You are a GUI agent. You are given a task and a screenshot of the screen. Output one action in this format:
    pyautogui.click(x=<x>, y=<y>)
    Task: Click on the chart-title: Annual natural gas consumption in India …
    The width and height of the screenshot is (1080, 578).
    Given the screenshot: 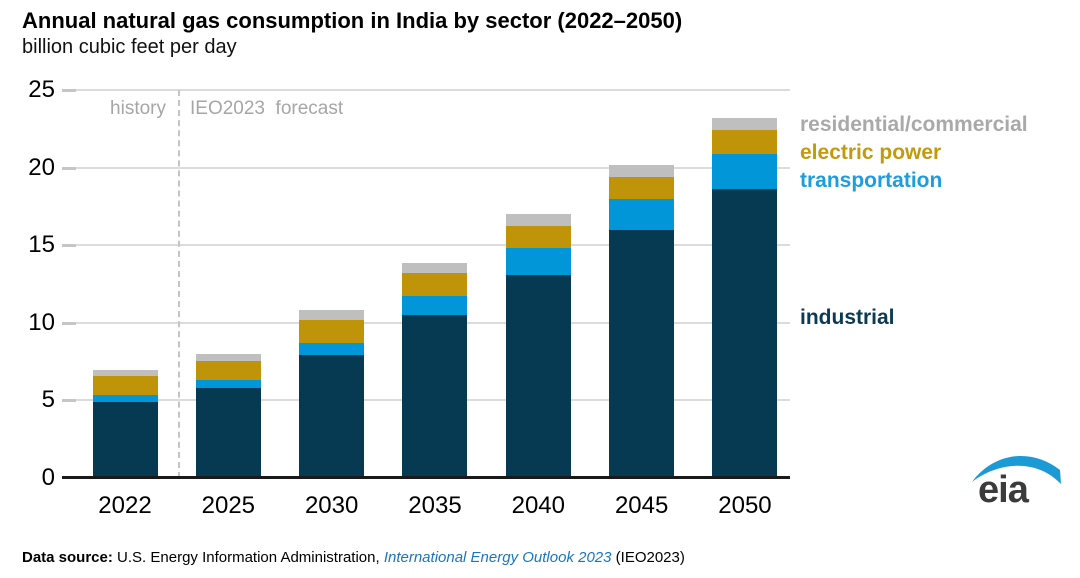 What is the action you would take?
    pyautogui.click(x=352, y=20)
    